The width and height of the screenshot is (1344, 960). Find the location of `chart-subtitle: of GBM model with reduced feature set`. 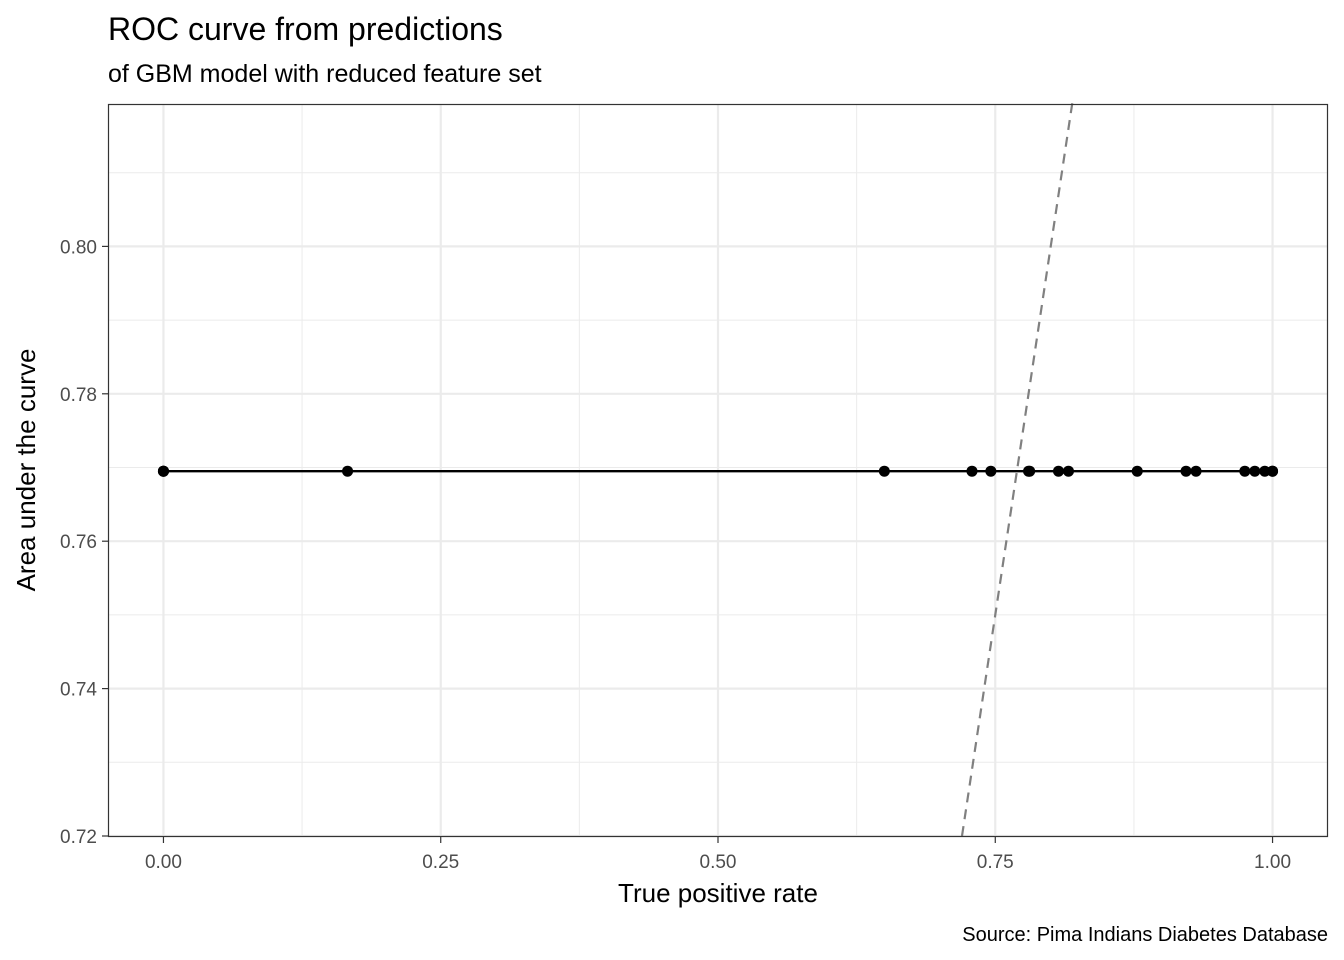

chart-subtitle: of GBM model with reduced feature set is located at coordinates (325, 74).